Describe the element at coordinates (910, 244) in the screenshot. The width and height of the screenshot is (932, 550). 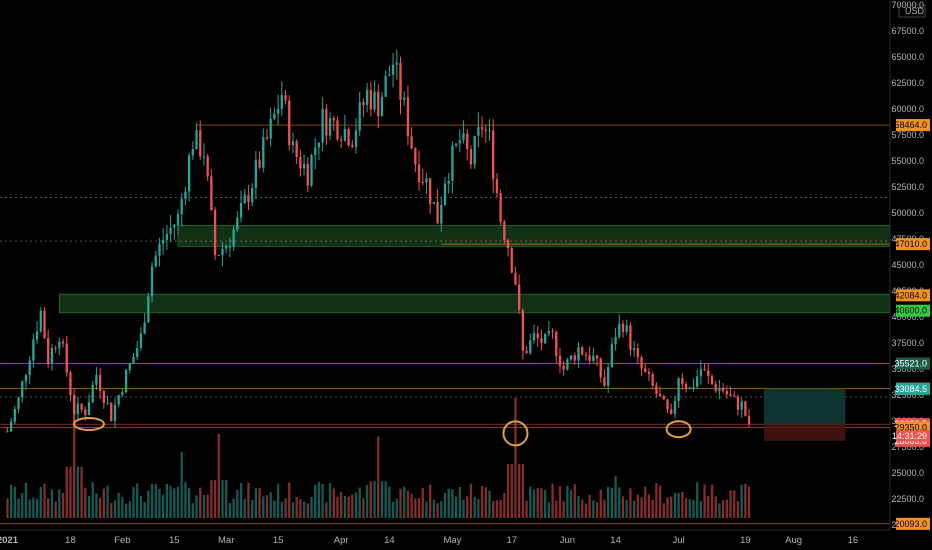
I see `level-tag-label: 47010.0` at that location.